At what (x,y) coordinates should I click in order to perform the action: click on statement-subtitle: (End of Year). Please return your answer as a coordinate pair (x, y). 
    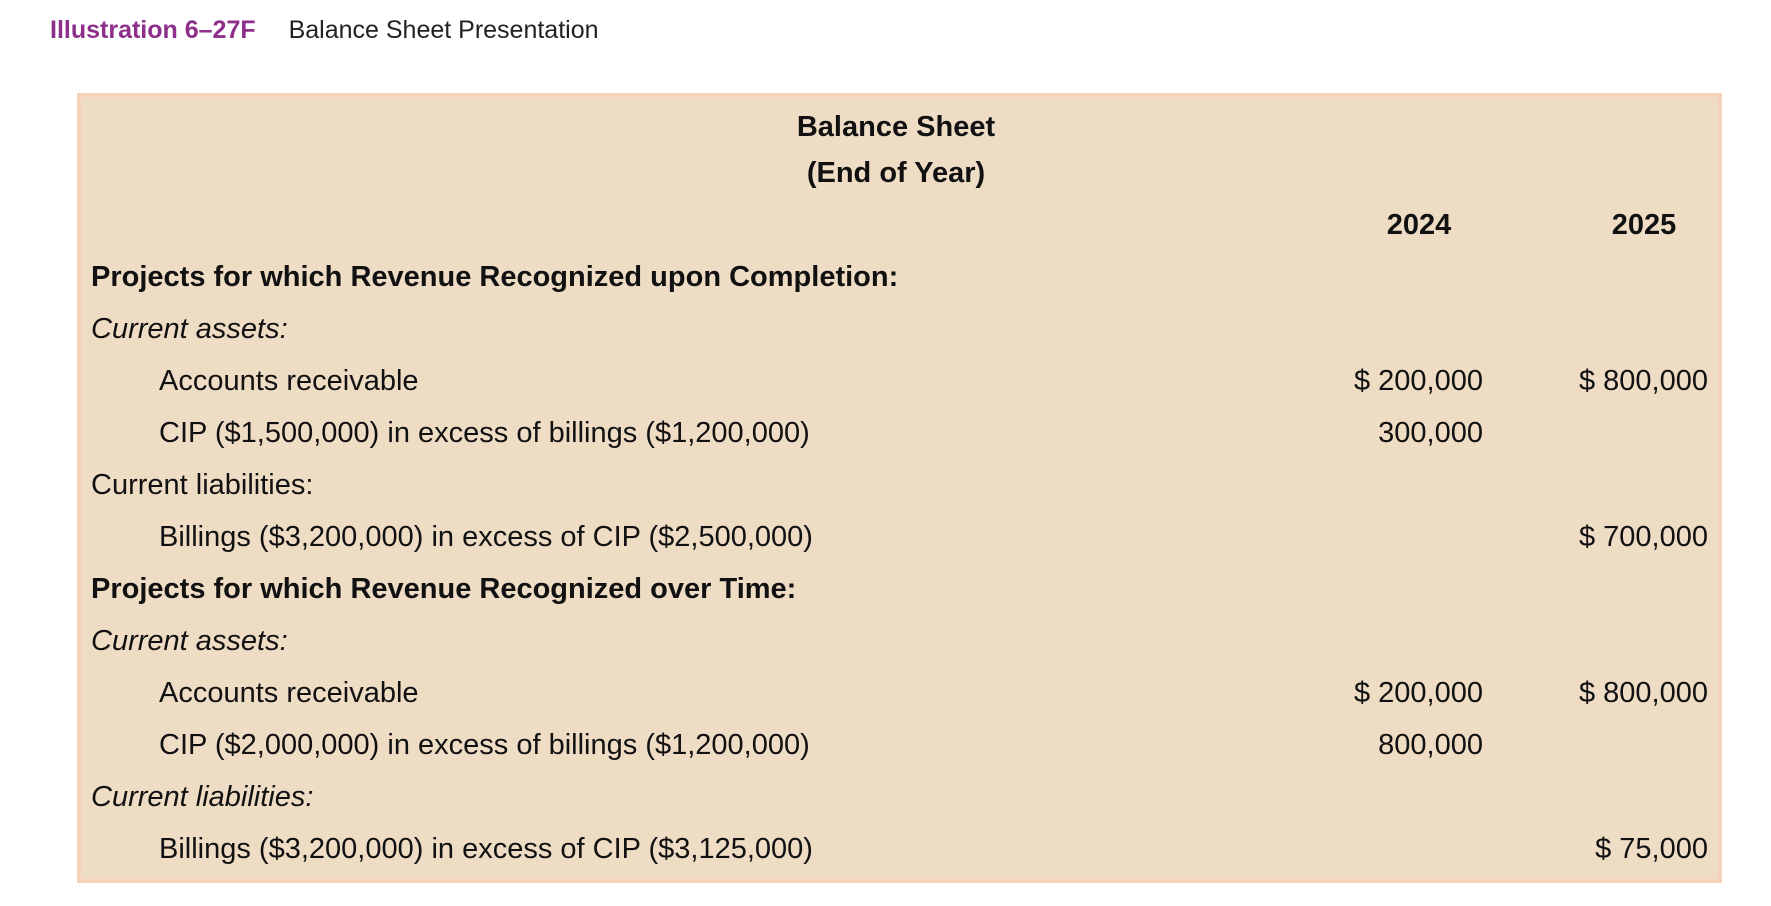
    Looking at the image, I should click on (896, 173).